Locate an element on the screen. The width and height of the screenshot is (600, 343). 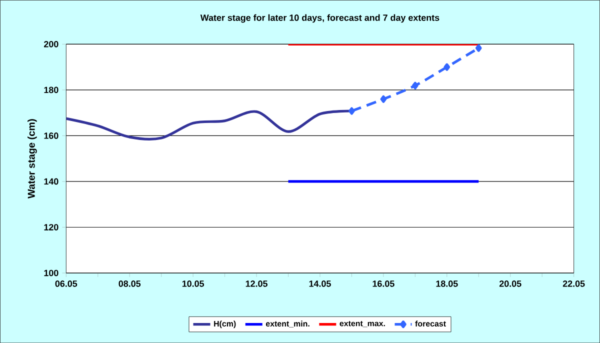
y-tick-label: 120 is located at coordinates (51, 227).